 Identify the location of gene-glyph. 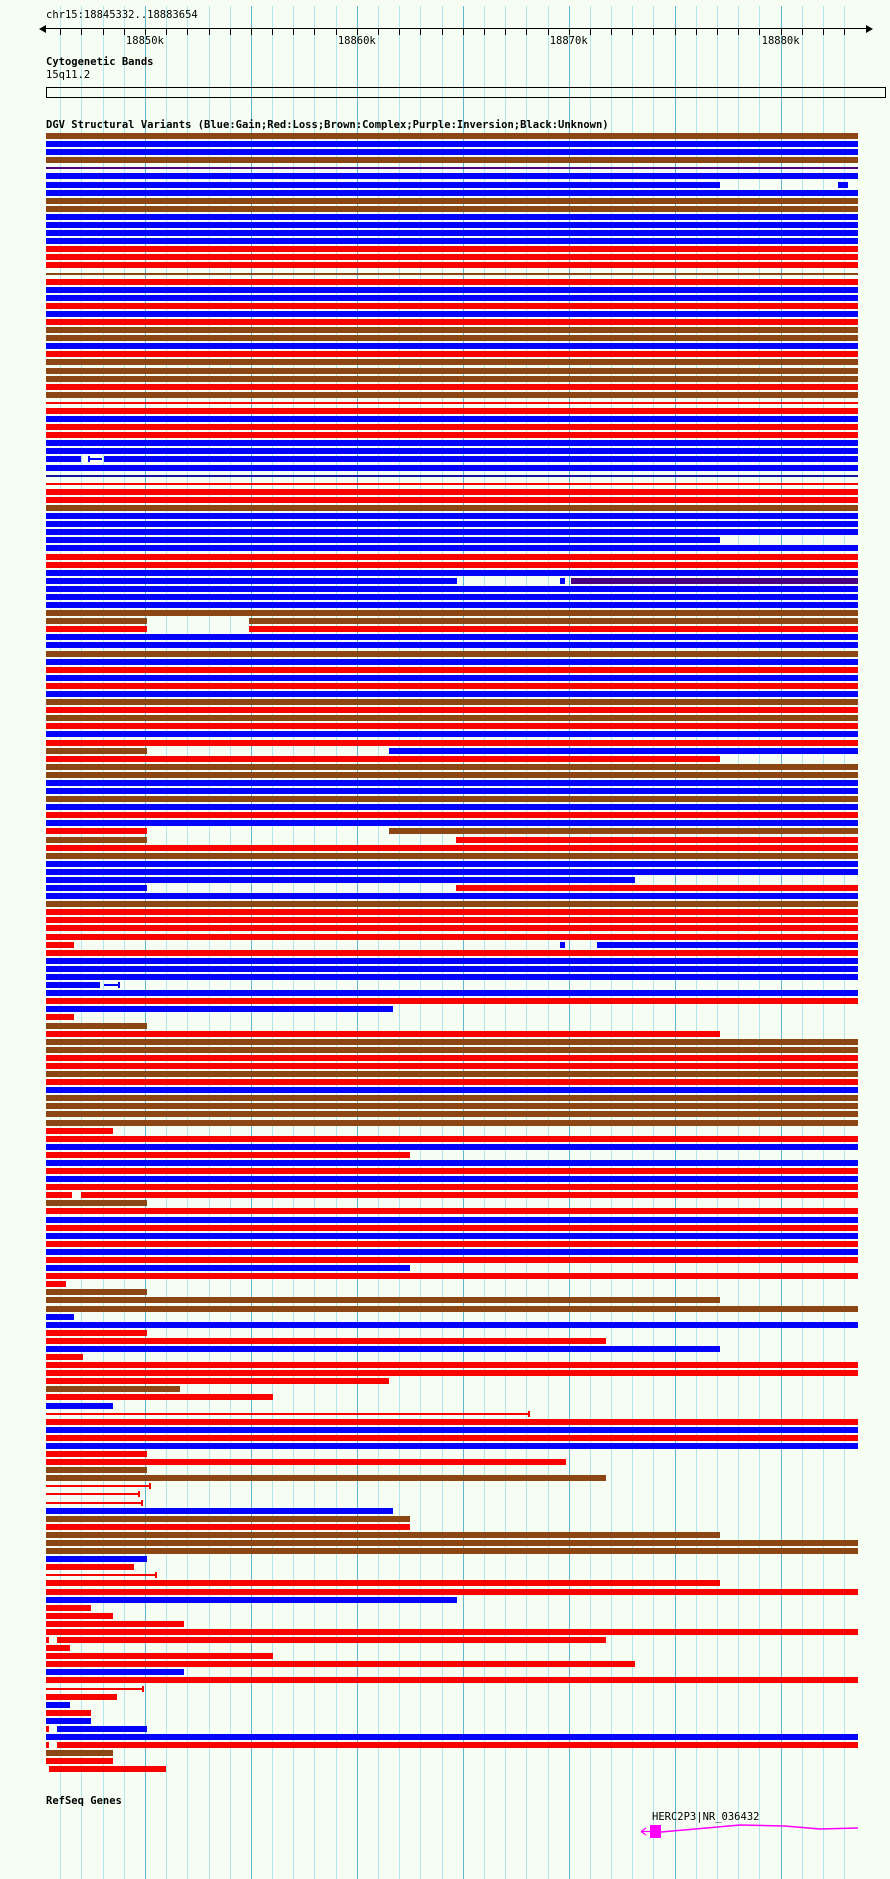
(750, 1833).